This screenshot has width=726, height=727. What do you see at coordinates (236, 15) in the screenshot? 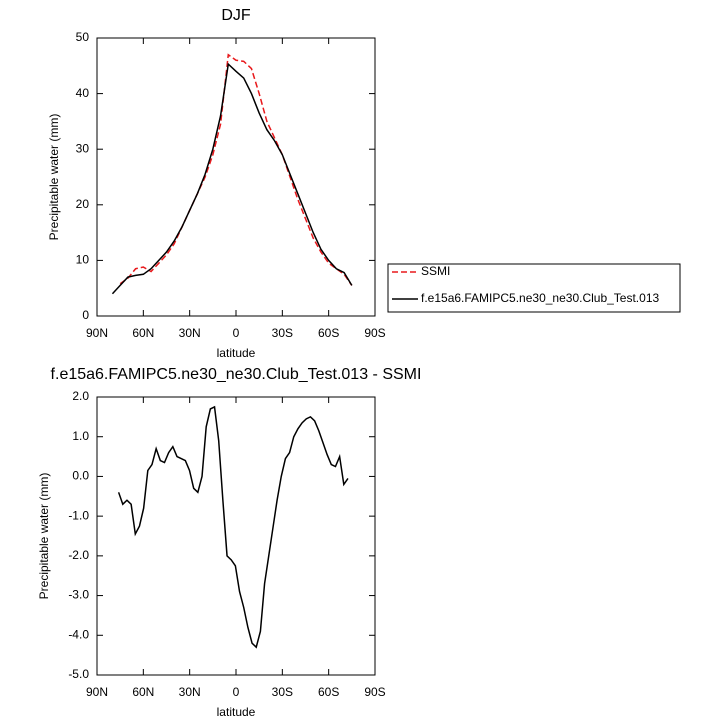
I see `chart-title: DJF` at bounding box center [236, 15].